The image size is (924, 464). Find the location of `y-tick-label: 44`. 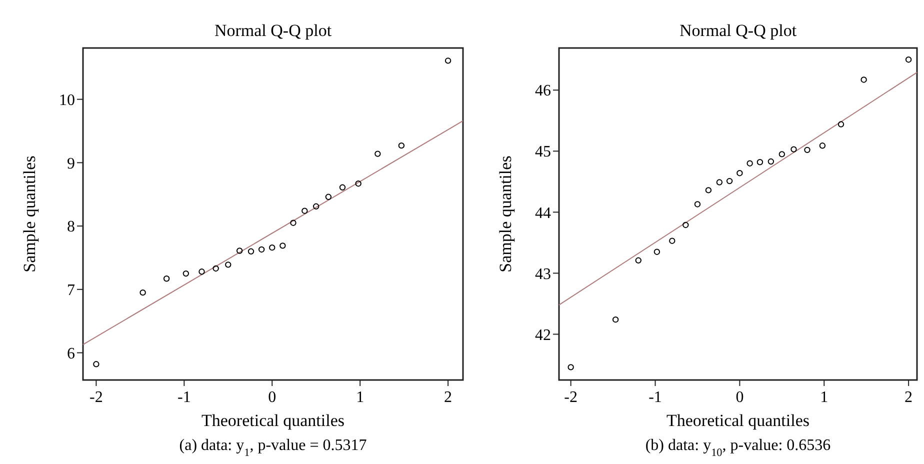

y-tick-label: 44 is located at coordinates (543, 213).